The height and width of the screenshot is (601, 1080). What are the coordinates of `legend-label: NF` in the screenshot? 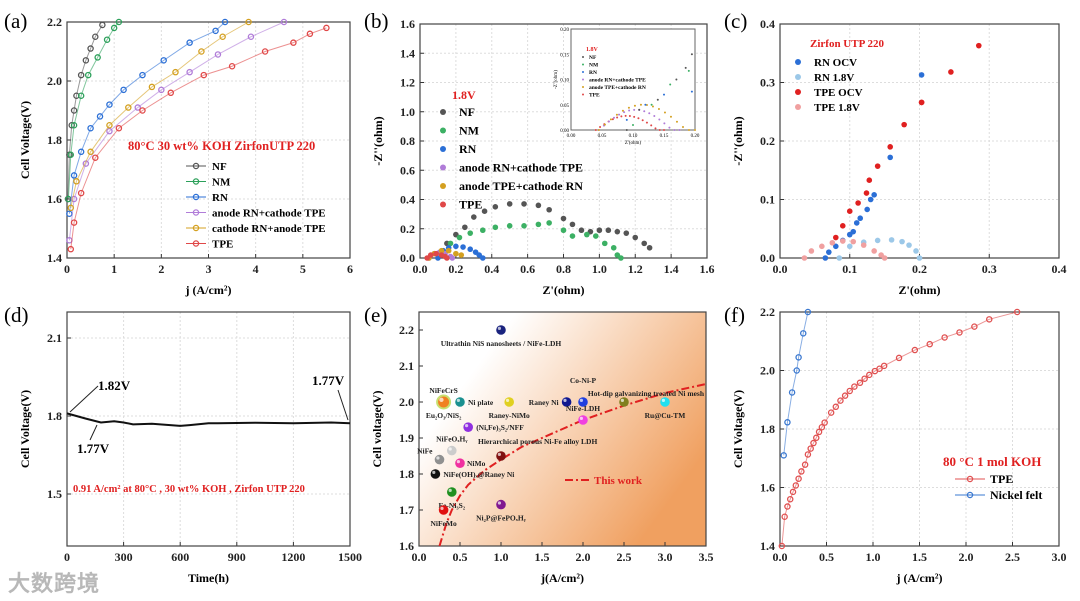 It's located at (219, 167).